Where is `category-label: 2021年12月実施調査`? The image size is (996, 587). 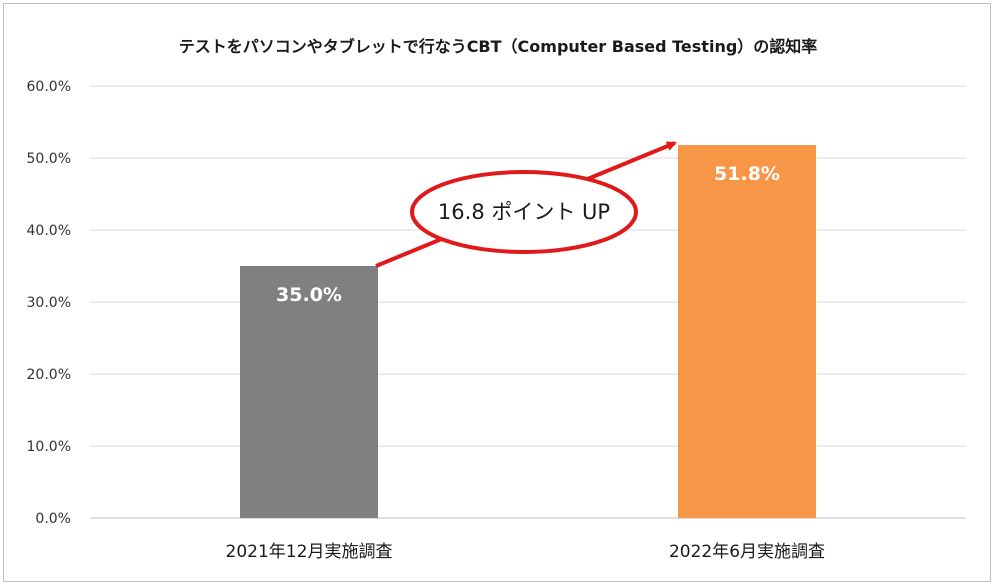
category-label: 2021年12月実施調査 is located at coordinates (309, 552).